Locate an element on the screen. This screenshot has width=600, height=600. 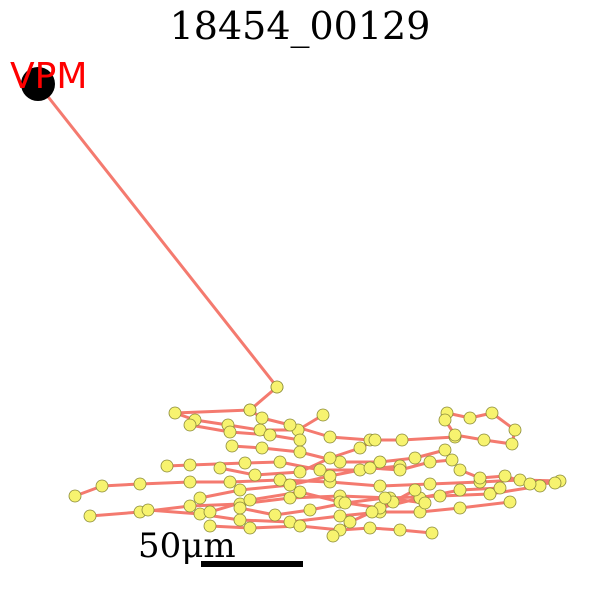
figure-title: 18454_00129 is located at coordinates (300, 26).